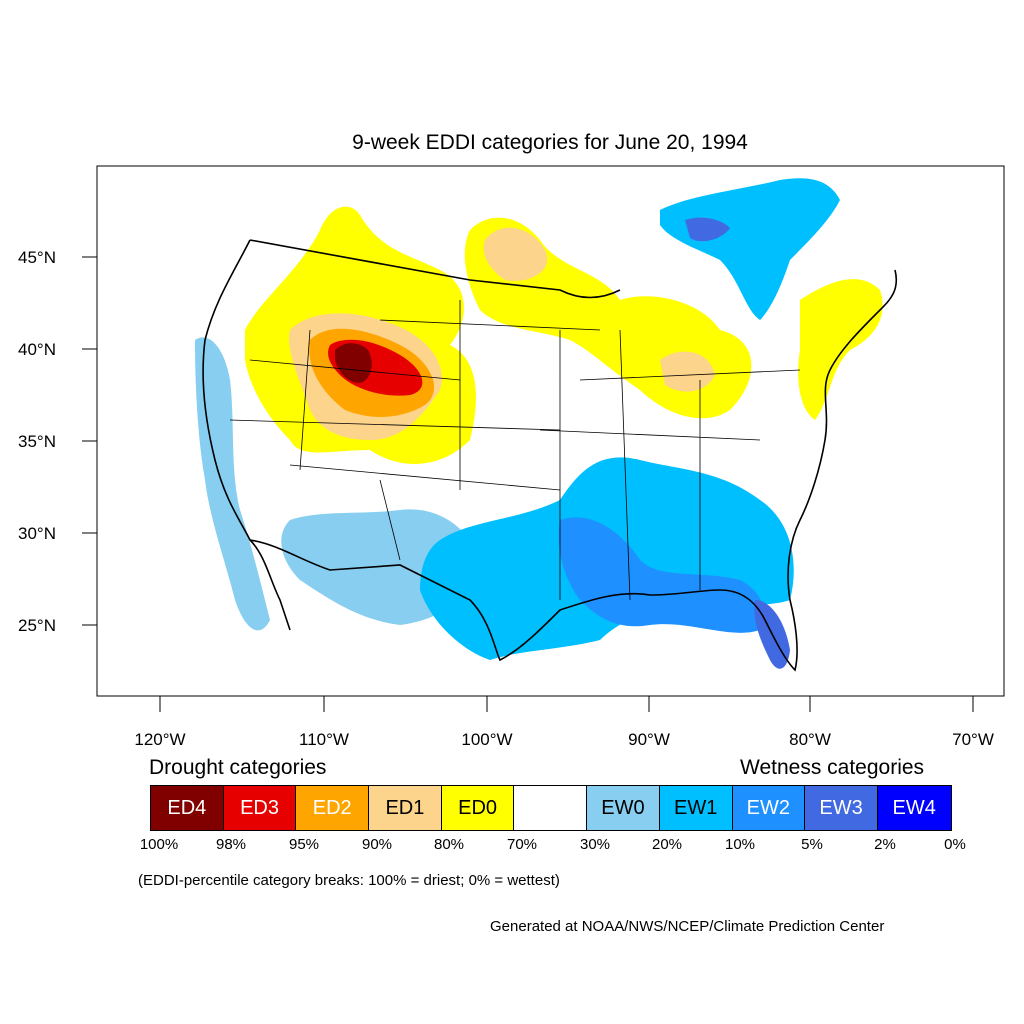 This screenshot has height=1024, width=1024. Describe the element at coordinates (37, 533) in the screenshot. I see `lat-label: 30°N` at that location.